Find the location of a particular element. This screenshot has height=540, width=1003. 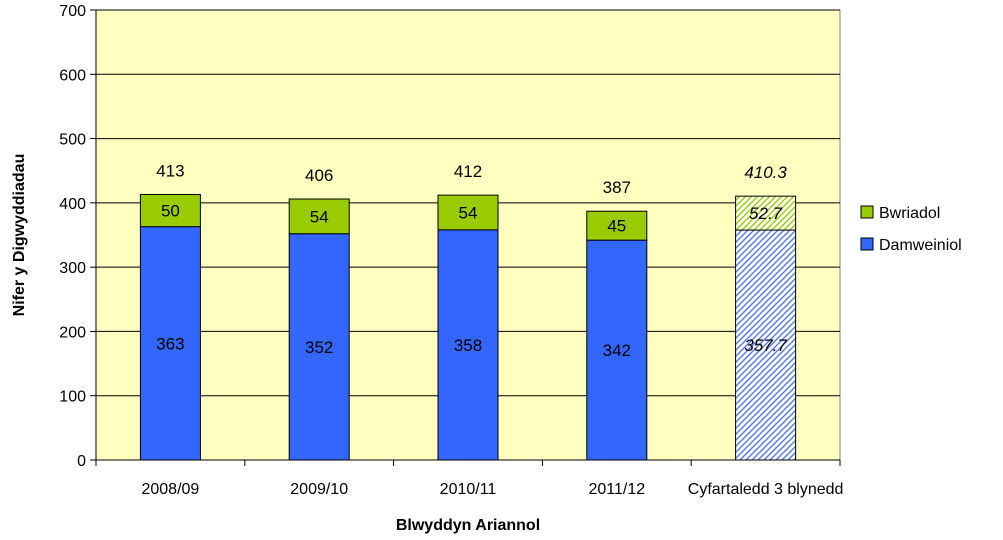

y-tick-label: 300 is located at coordinates (72, 268).